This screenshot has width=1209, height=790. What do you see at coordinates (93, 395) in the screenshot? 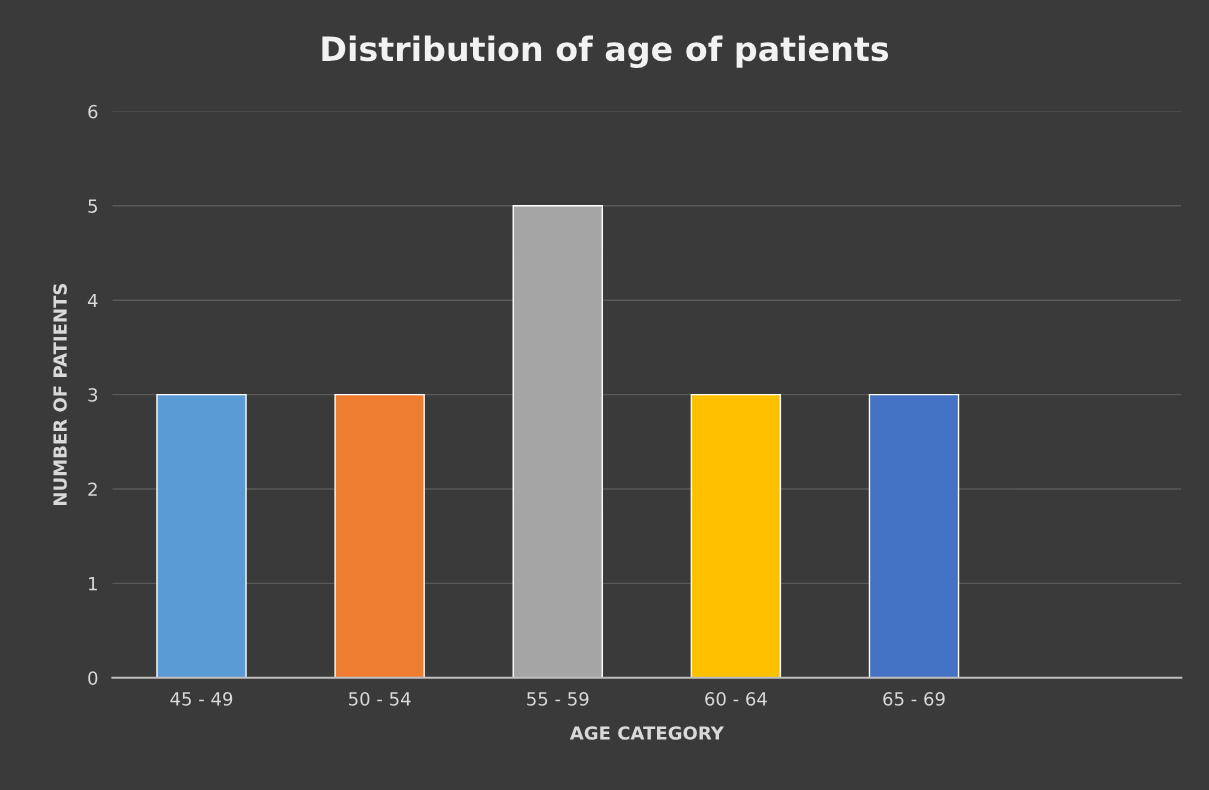
I see `y-tick-label: 3` at bounding box center [93, 395].